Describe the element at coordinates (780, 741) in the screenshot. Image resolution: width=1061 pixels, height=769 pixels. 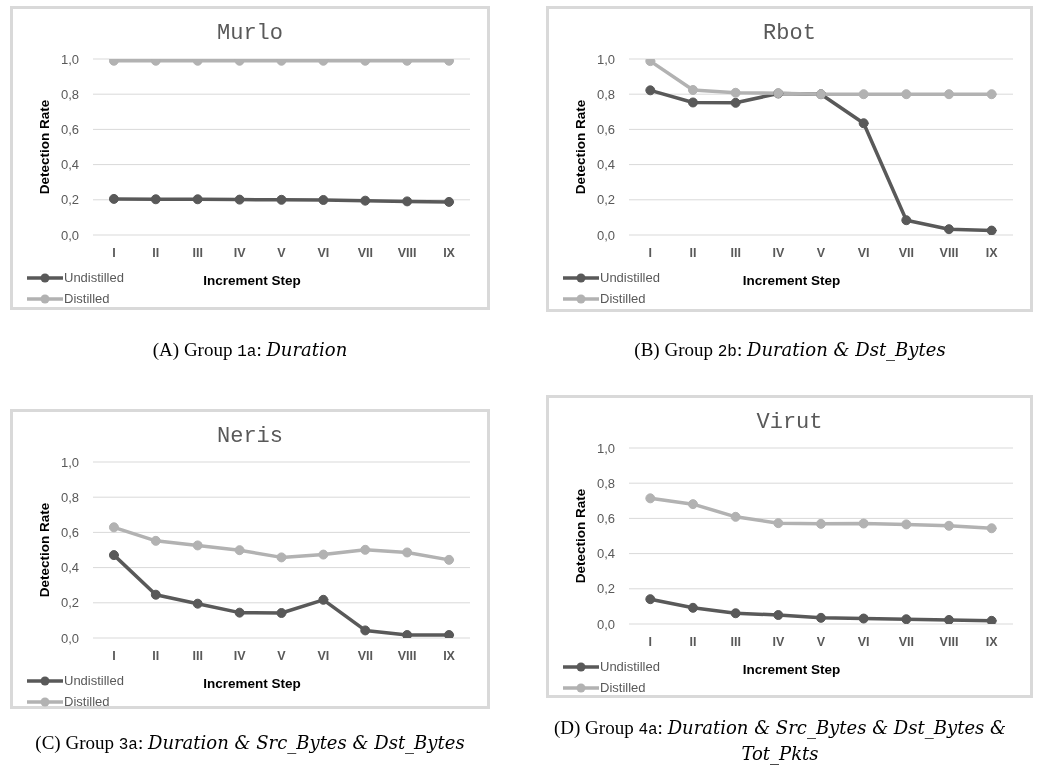
I see `text: (D) Group 4a: Duration & Src_Bytes & Dst_Bytes & Tot_Pkts` at that location.